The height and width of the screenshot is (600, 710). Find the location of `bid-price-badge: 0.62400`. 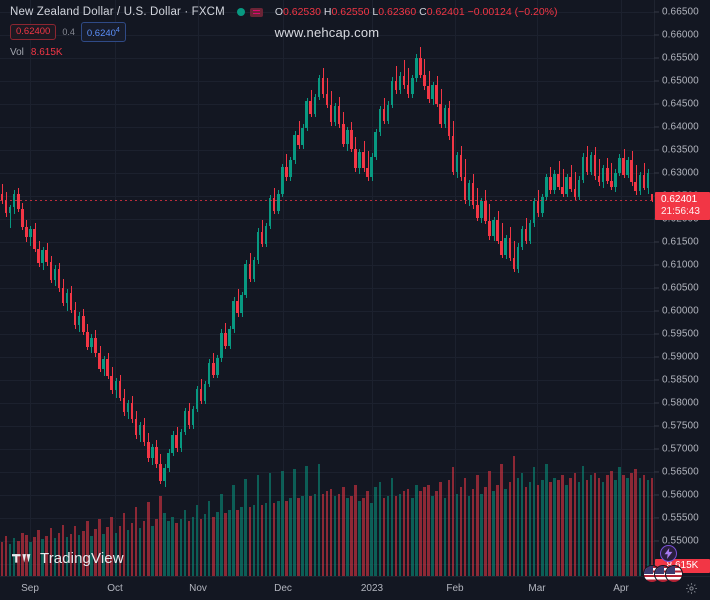

bid-price-badge: 0.62400 is located at coordinates (33, 32).